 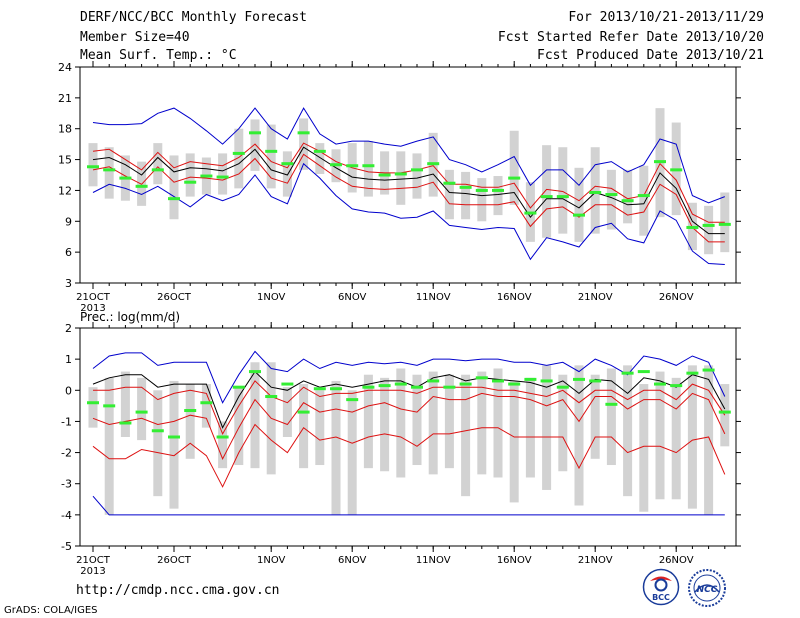 I want to click on ncc-logo: NCC, so click(x=707, y=588).